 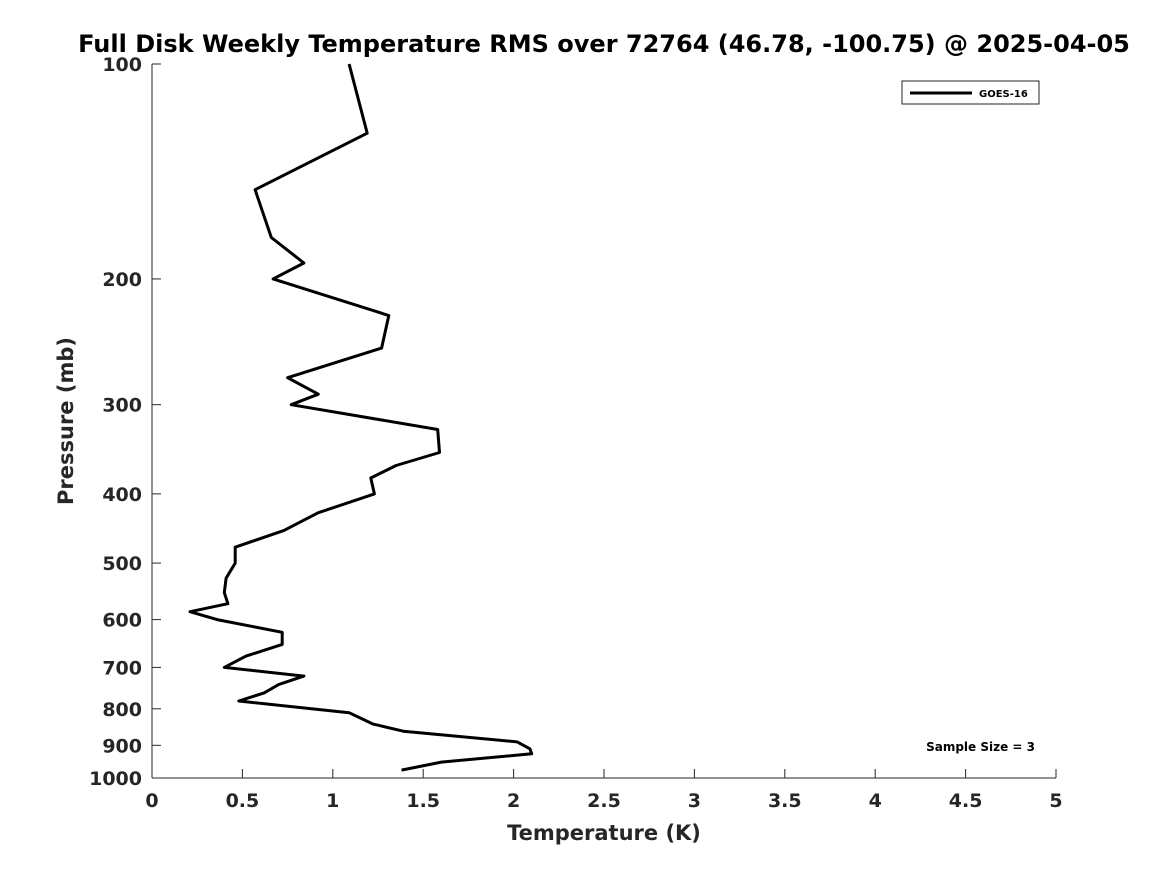 I want to click on y-tick-label: 900, so click(x=122, y=746).